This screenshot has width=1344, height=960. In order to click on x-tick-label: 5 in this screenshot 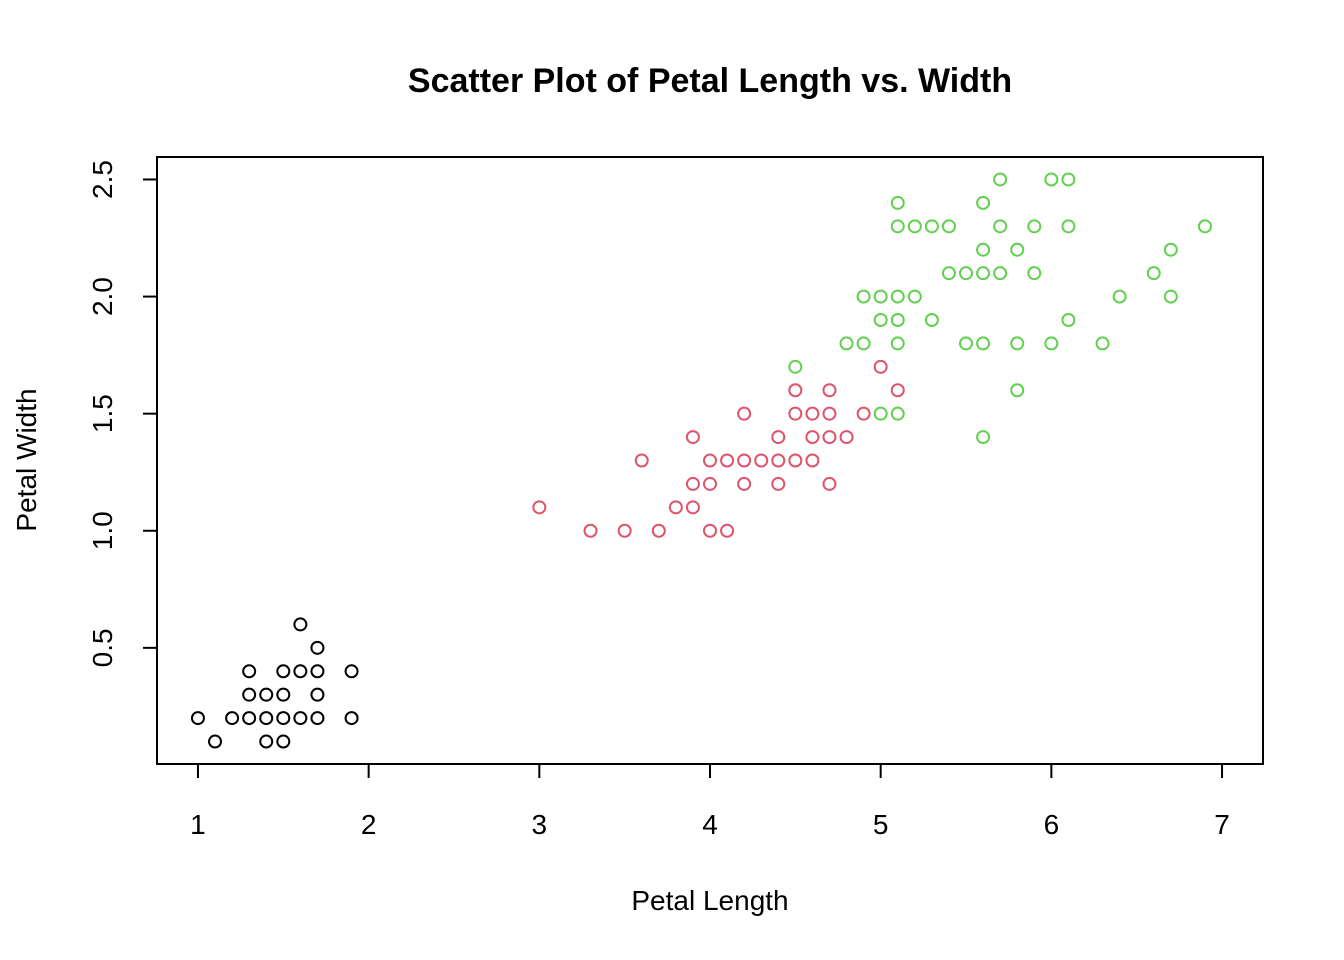, I will do `click(881, 824)`.